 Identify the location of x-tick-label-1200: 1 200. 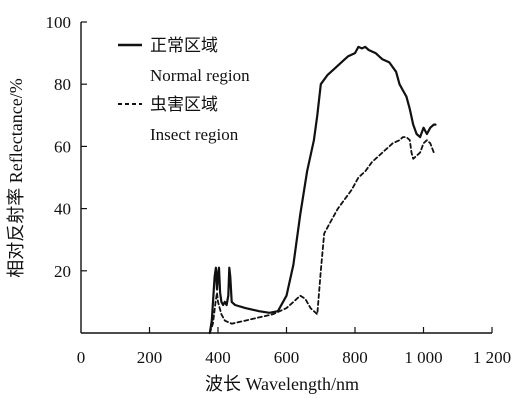
(492, 357).